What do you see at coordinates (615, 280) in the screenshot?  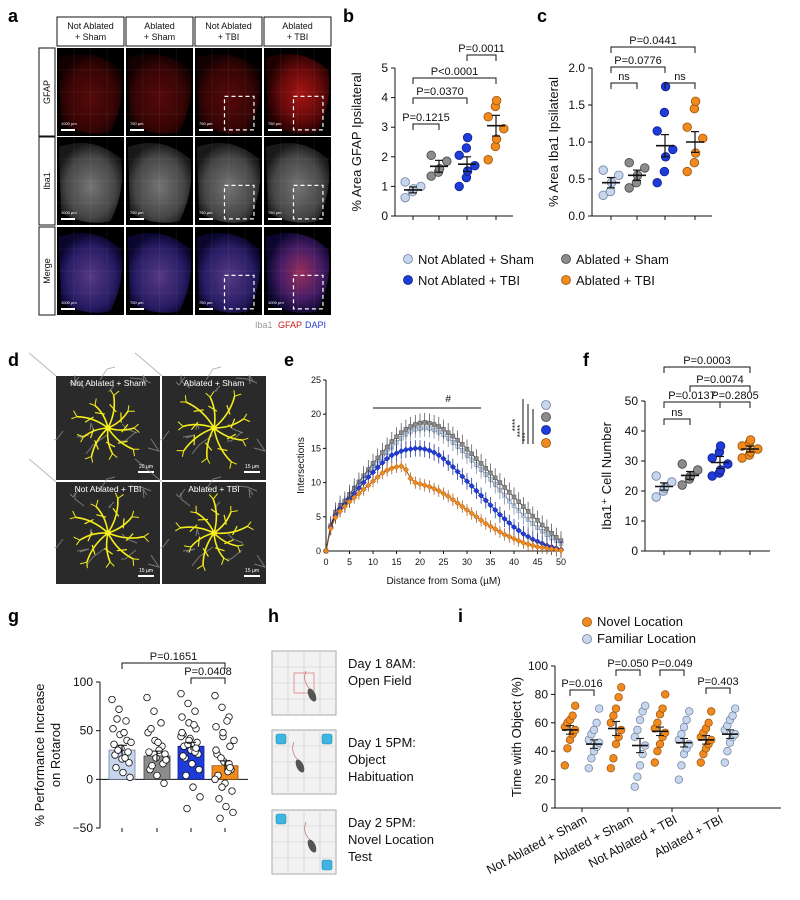 I see `legend-label: Ablated + TBI` at bounding box center [615, 280].